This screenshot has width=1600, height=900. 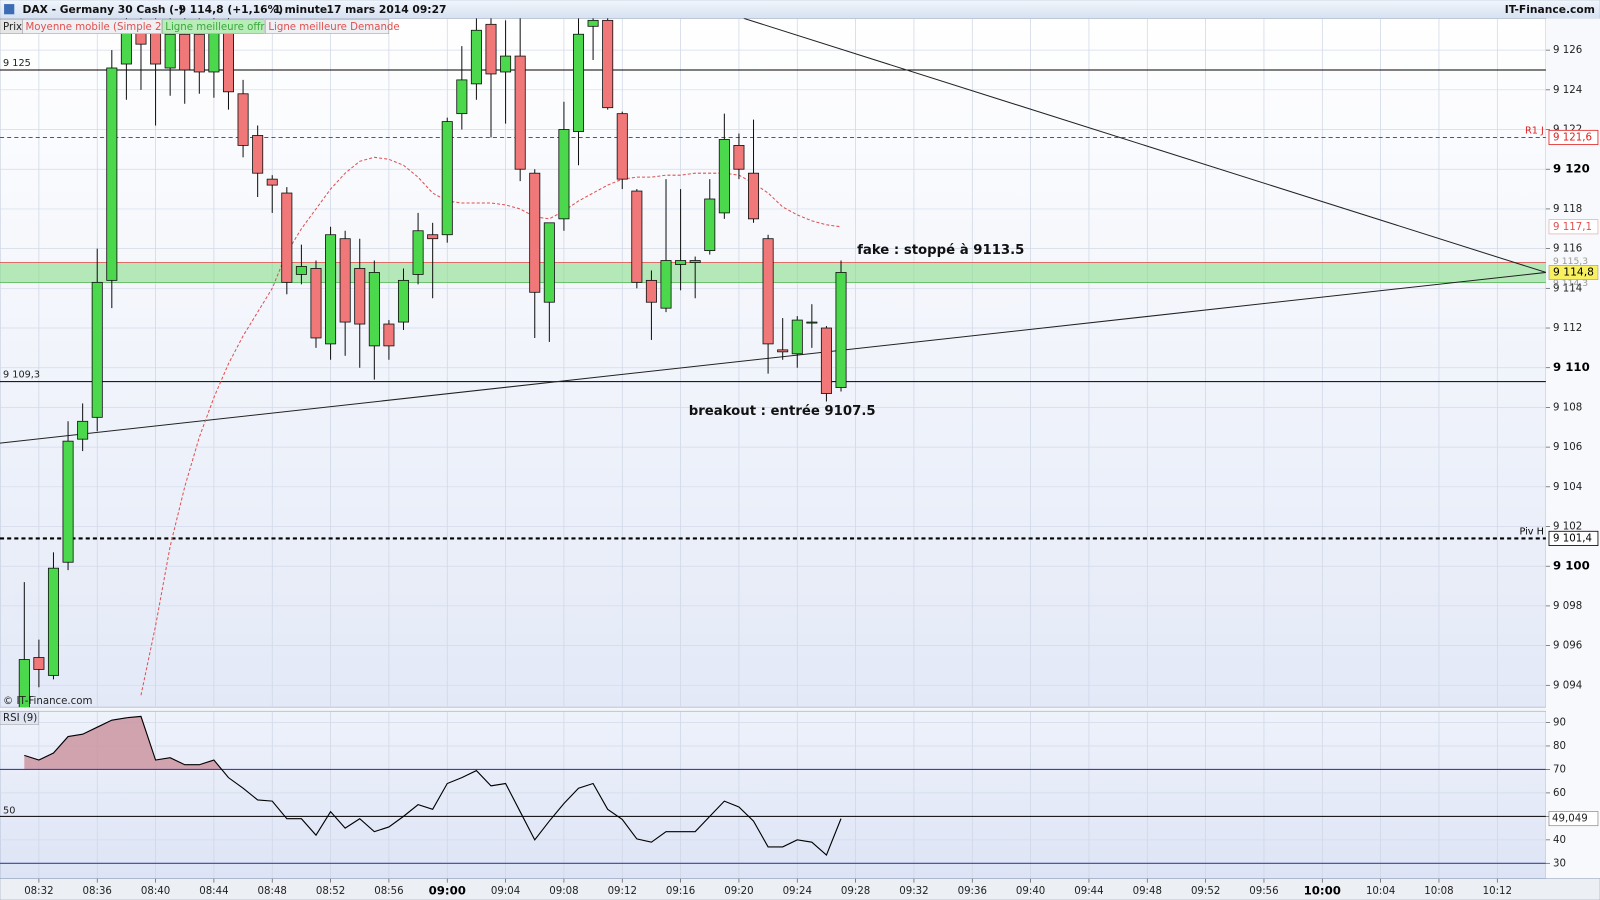 I want to click on ma-box, so click(x=1573, y=227).